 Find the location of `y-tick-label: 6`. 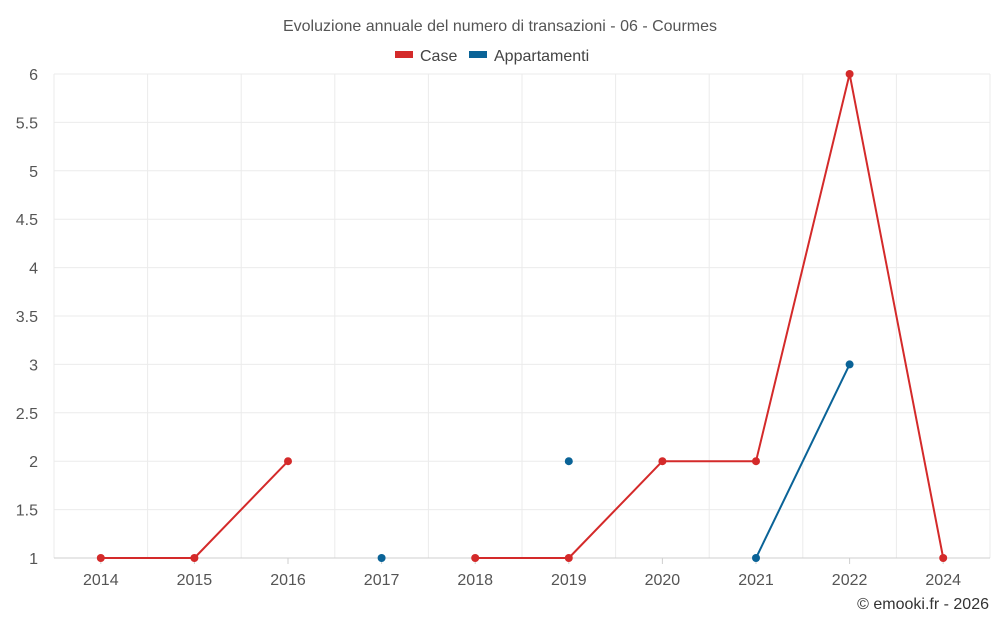

y-tick-label: 6 is located at coordinates (33, 75).